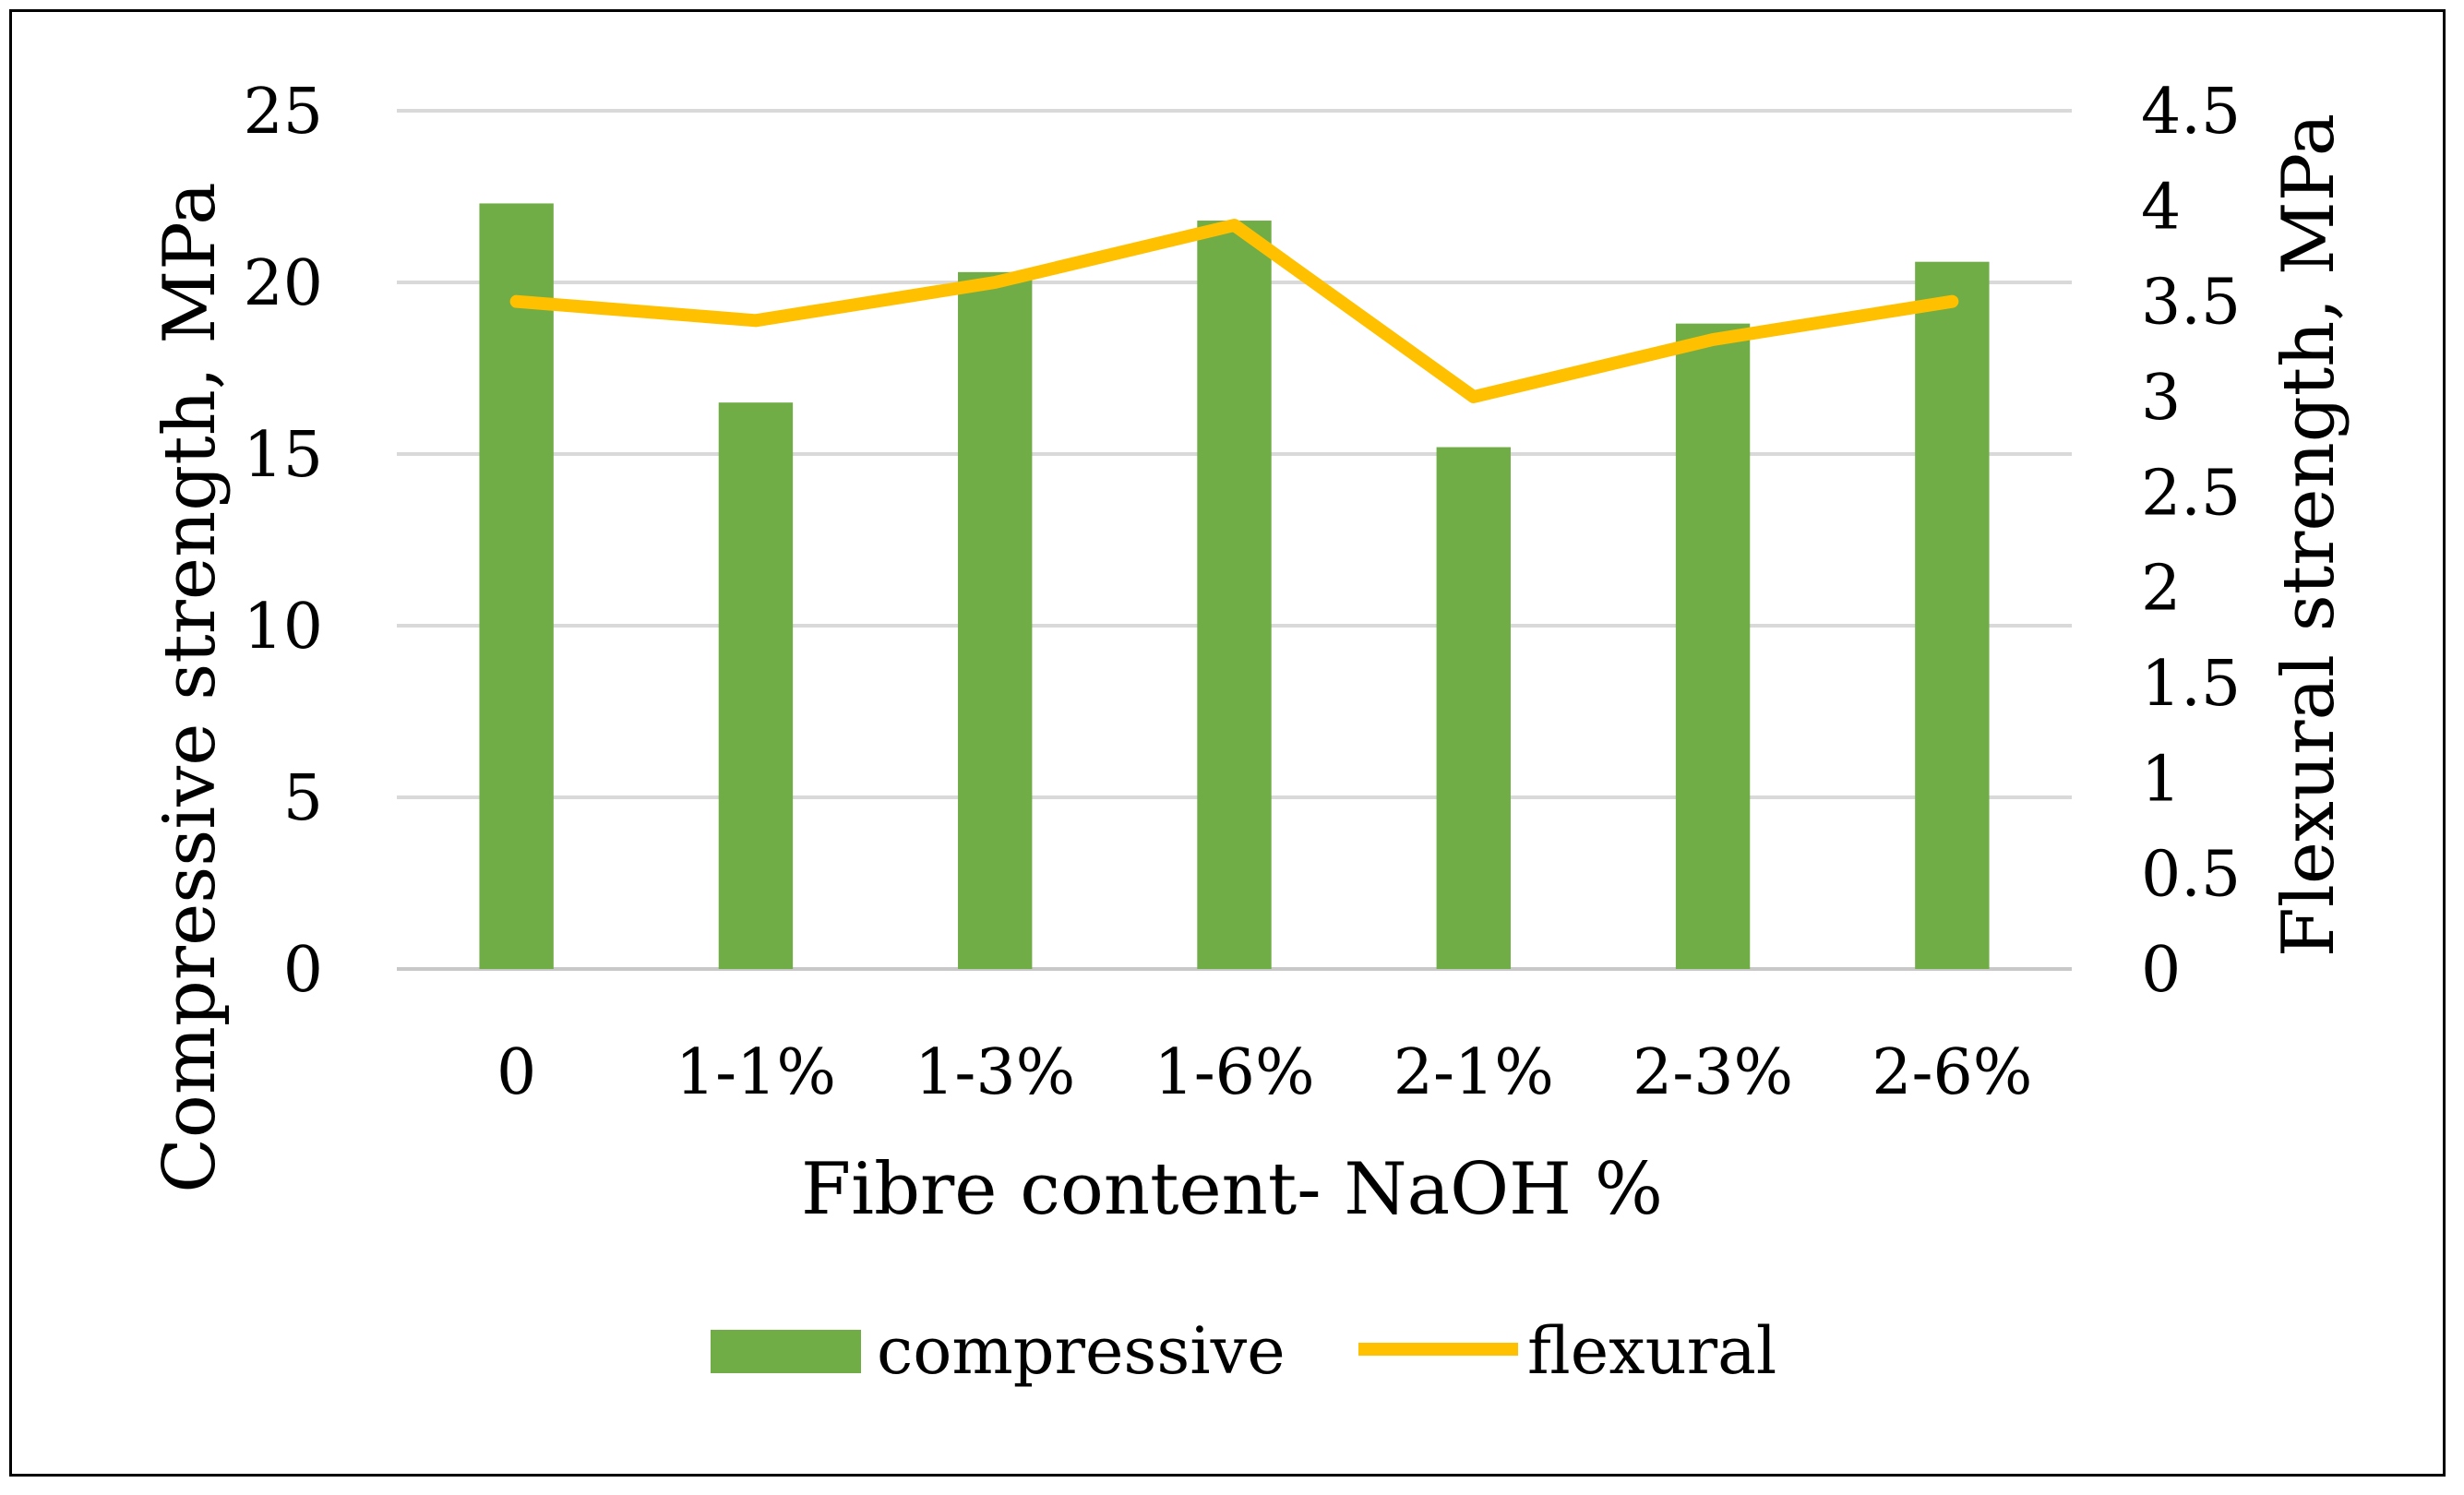  Describe the element at coordinates (2191, 112) in the screenshot. I see `y2-tick-label: 4.5` at that location.